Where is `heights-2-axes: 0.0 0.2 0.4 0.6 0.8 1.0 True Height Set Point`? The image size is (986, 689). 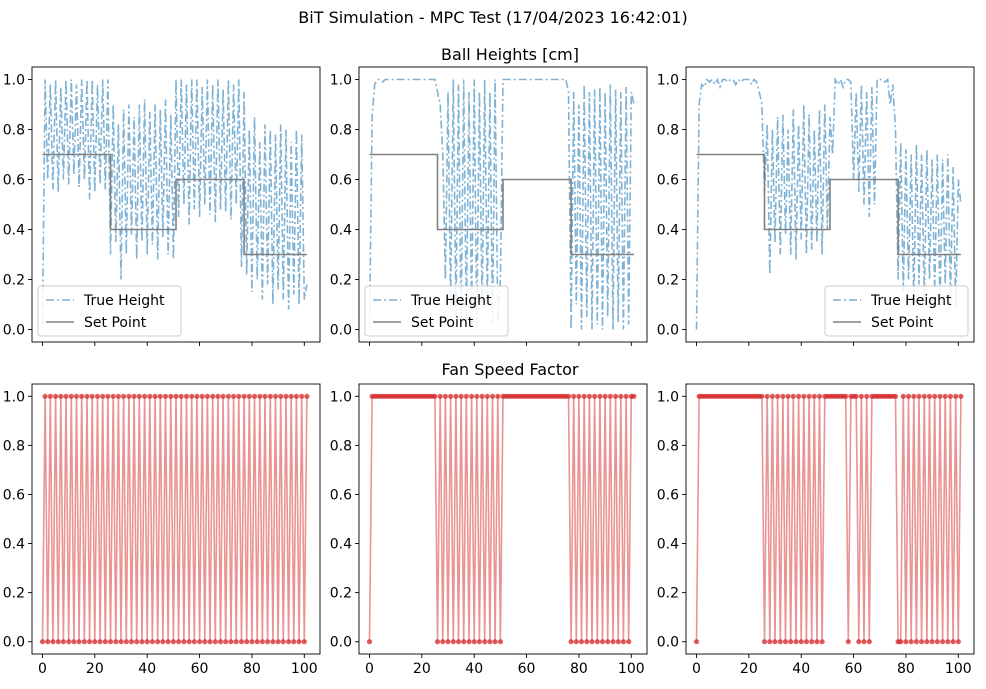
heights-2-axes: 0.0 0.2 0.4 0.6 0.8 1.0 True Height Set Point is located at coordinates (489, 206).